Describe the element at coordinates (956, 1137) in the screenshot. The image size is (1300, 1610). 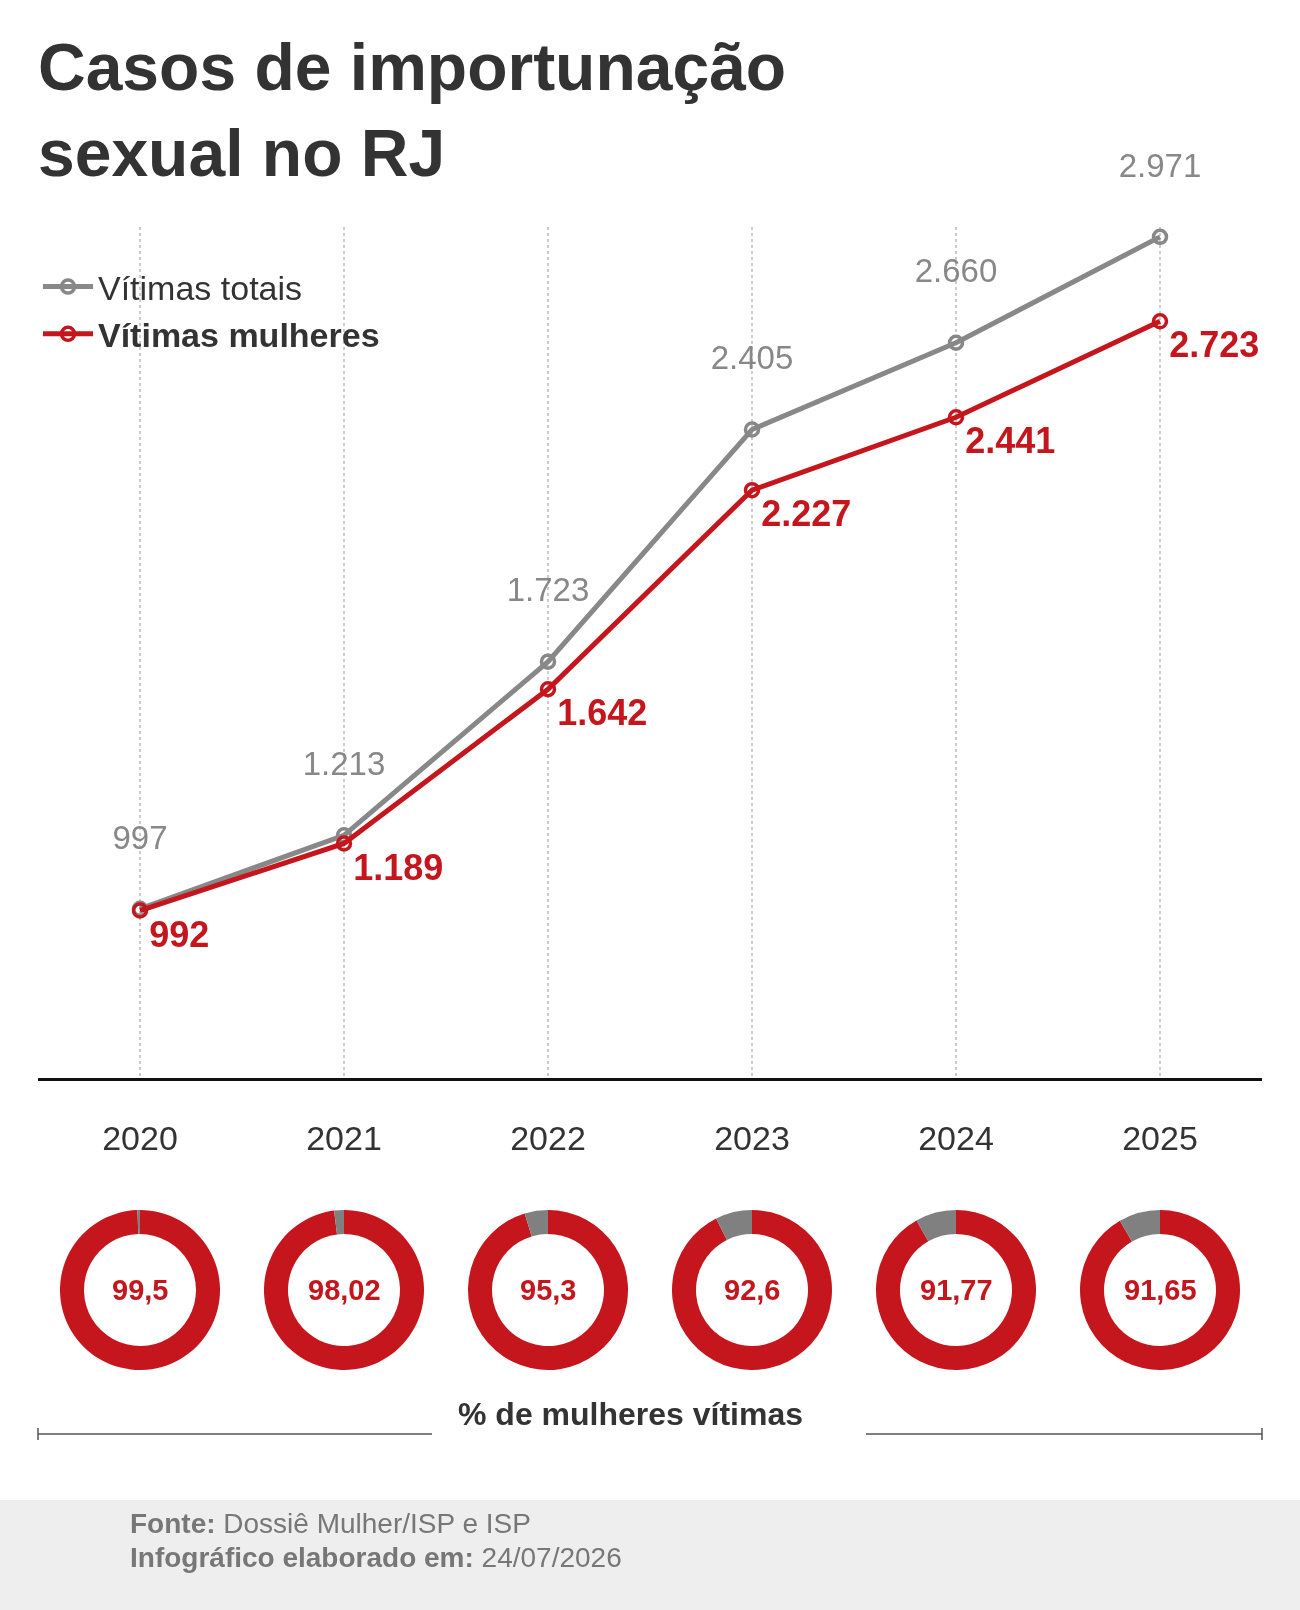
I see `x-tick-label: 2024` at that location.